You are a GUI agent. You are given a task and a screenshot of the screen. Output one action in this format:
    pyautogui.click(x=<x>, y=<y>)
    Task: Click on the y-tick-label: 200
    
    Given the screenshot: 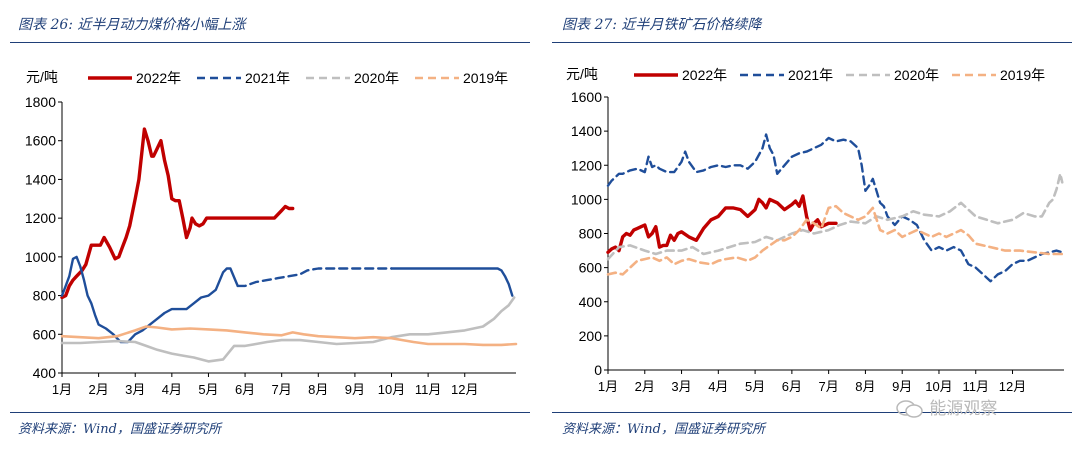 What is the action you would take?
    pyautogui.click(x=591, y=336)
    